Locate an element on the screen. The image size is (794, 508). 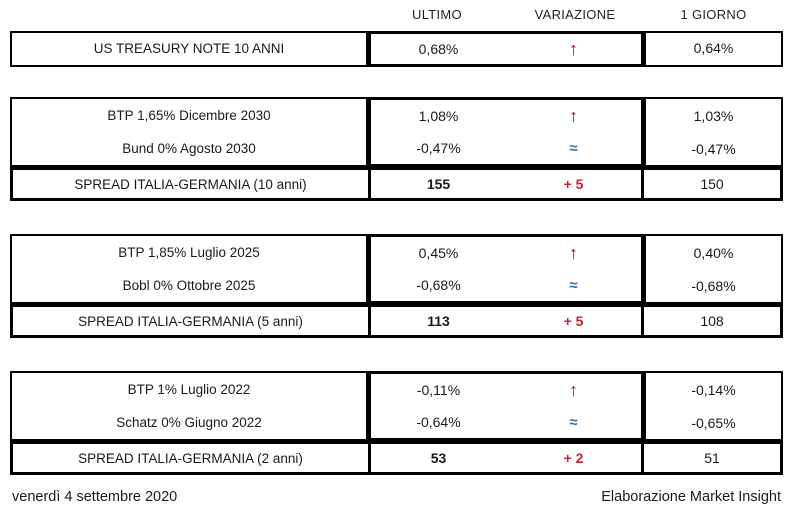
giorno-box: 0,40% -0,68% is located at coordinates (713, 269).